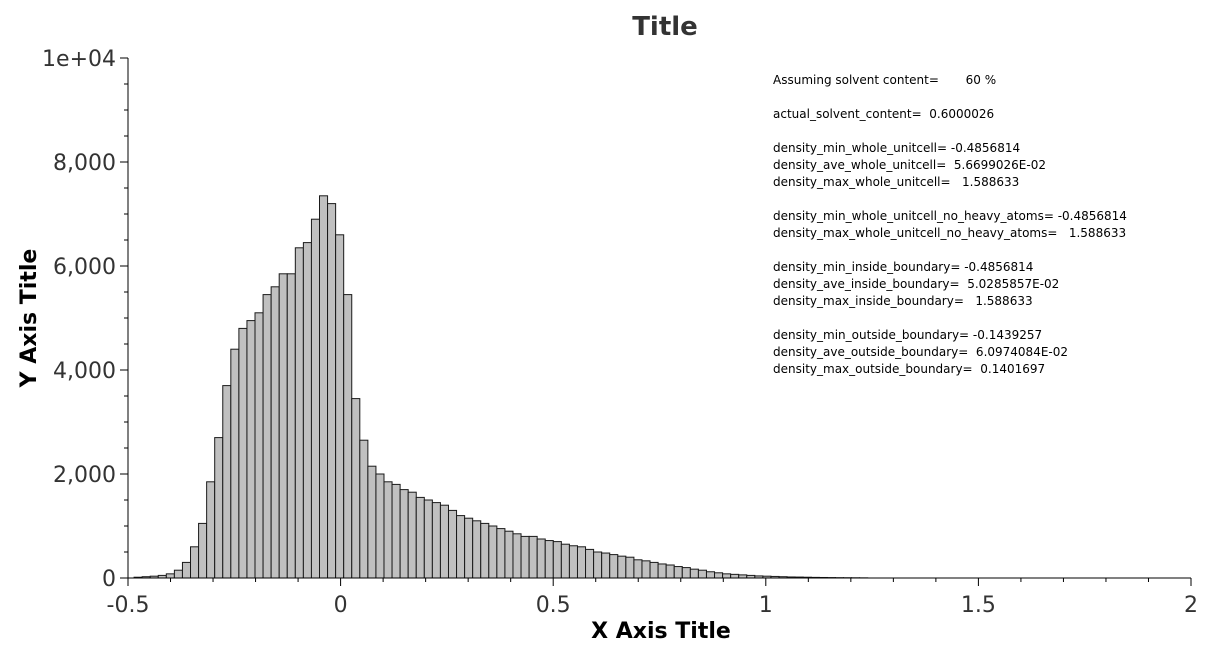 The width and height of the screenshot is (1215, 655). Describe the element at coordinates (665, 27) in the screenshot. I see `chart-title: Title` at that location.